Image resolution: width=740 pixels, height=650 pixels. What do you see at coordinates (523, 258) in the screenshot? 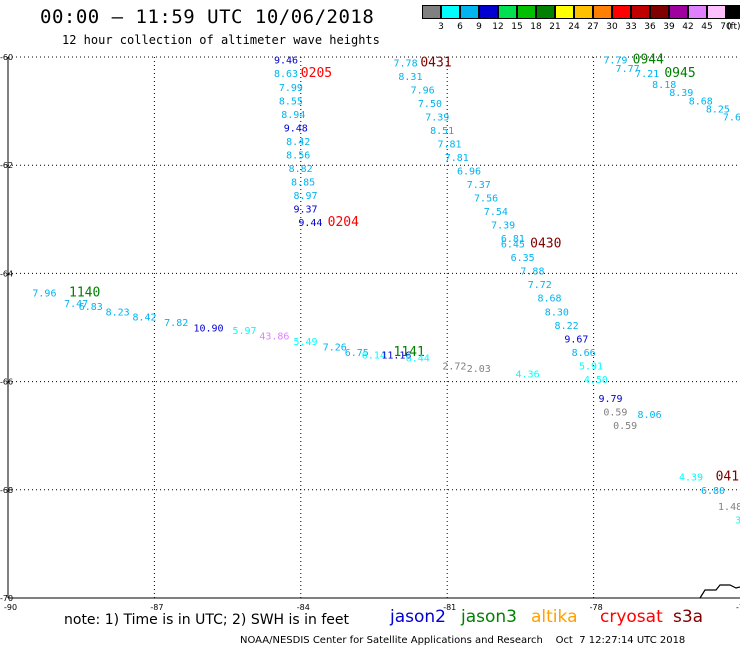
I see `wave-height-value: 6.35` at bounding box center [523, 258].